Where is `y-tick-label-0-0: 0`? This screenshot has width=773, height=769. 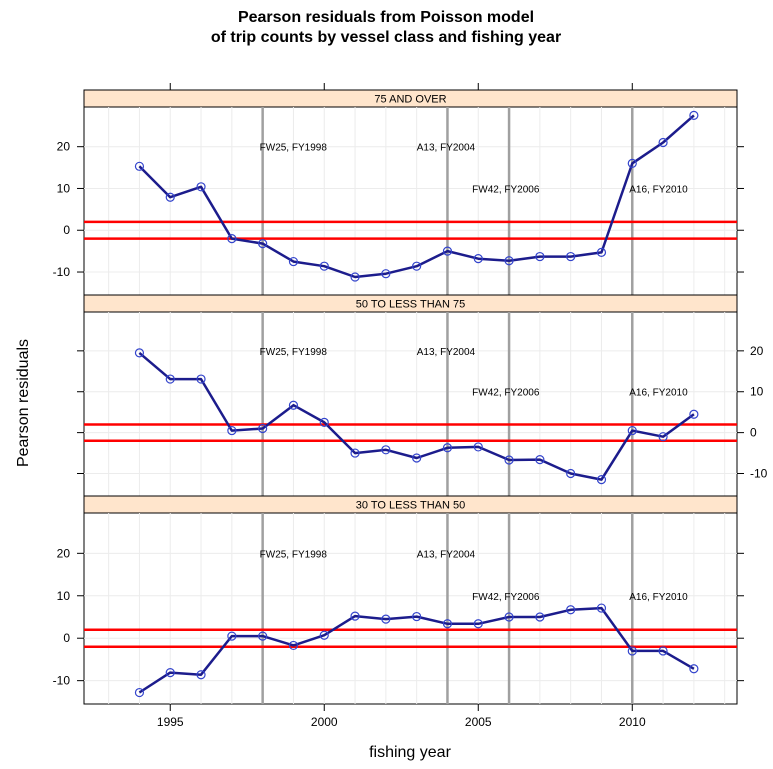 y-tick-label-0-0: 0 is located at coordinates (66, 230).